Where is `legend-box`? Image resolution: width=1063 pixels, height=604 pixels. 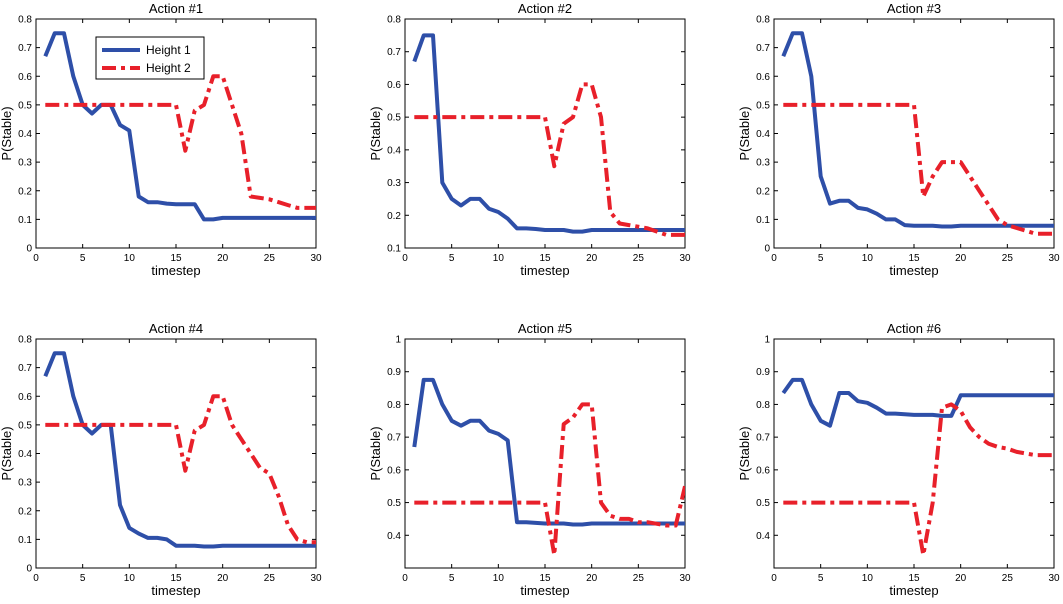 legend-box is located at coordinates (150, 58).